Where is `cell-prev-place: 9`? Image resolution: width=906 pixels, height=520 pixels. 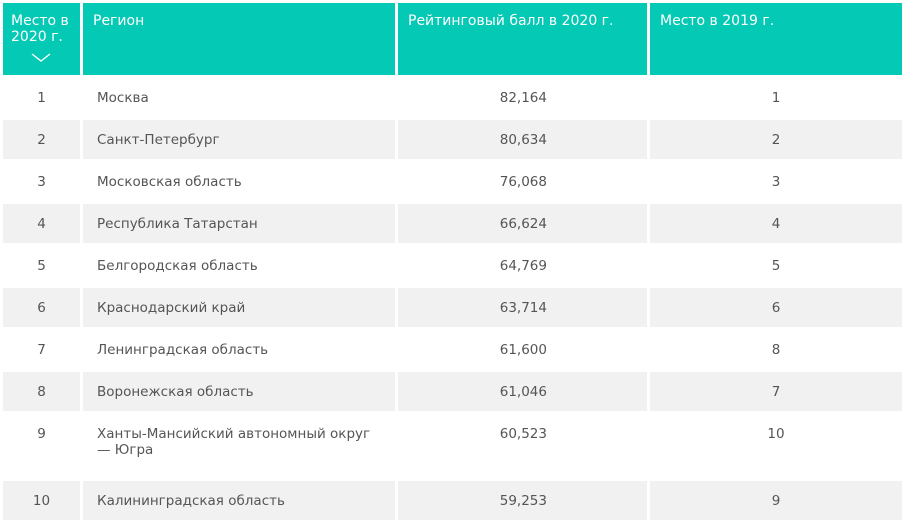 cell-prev-place: 9 is located at coordinates (776, 499).